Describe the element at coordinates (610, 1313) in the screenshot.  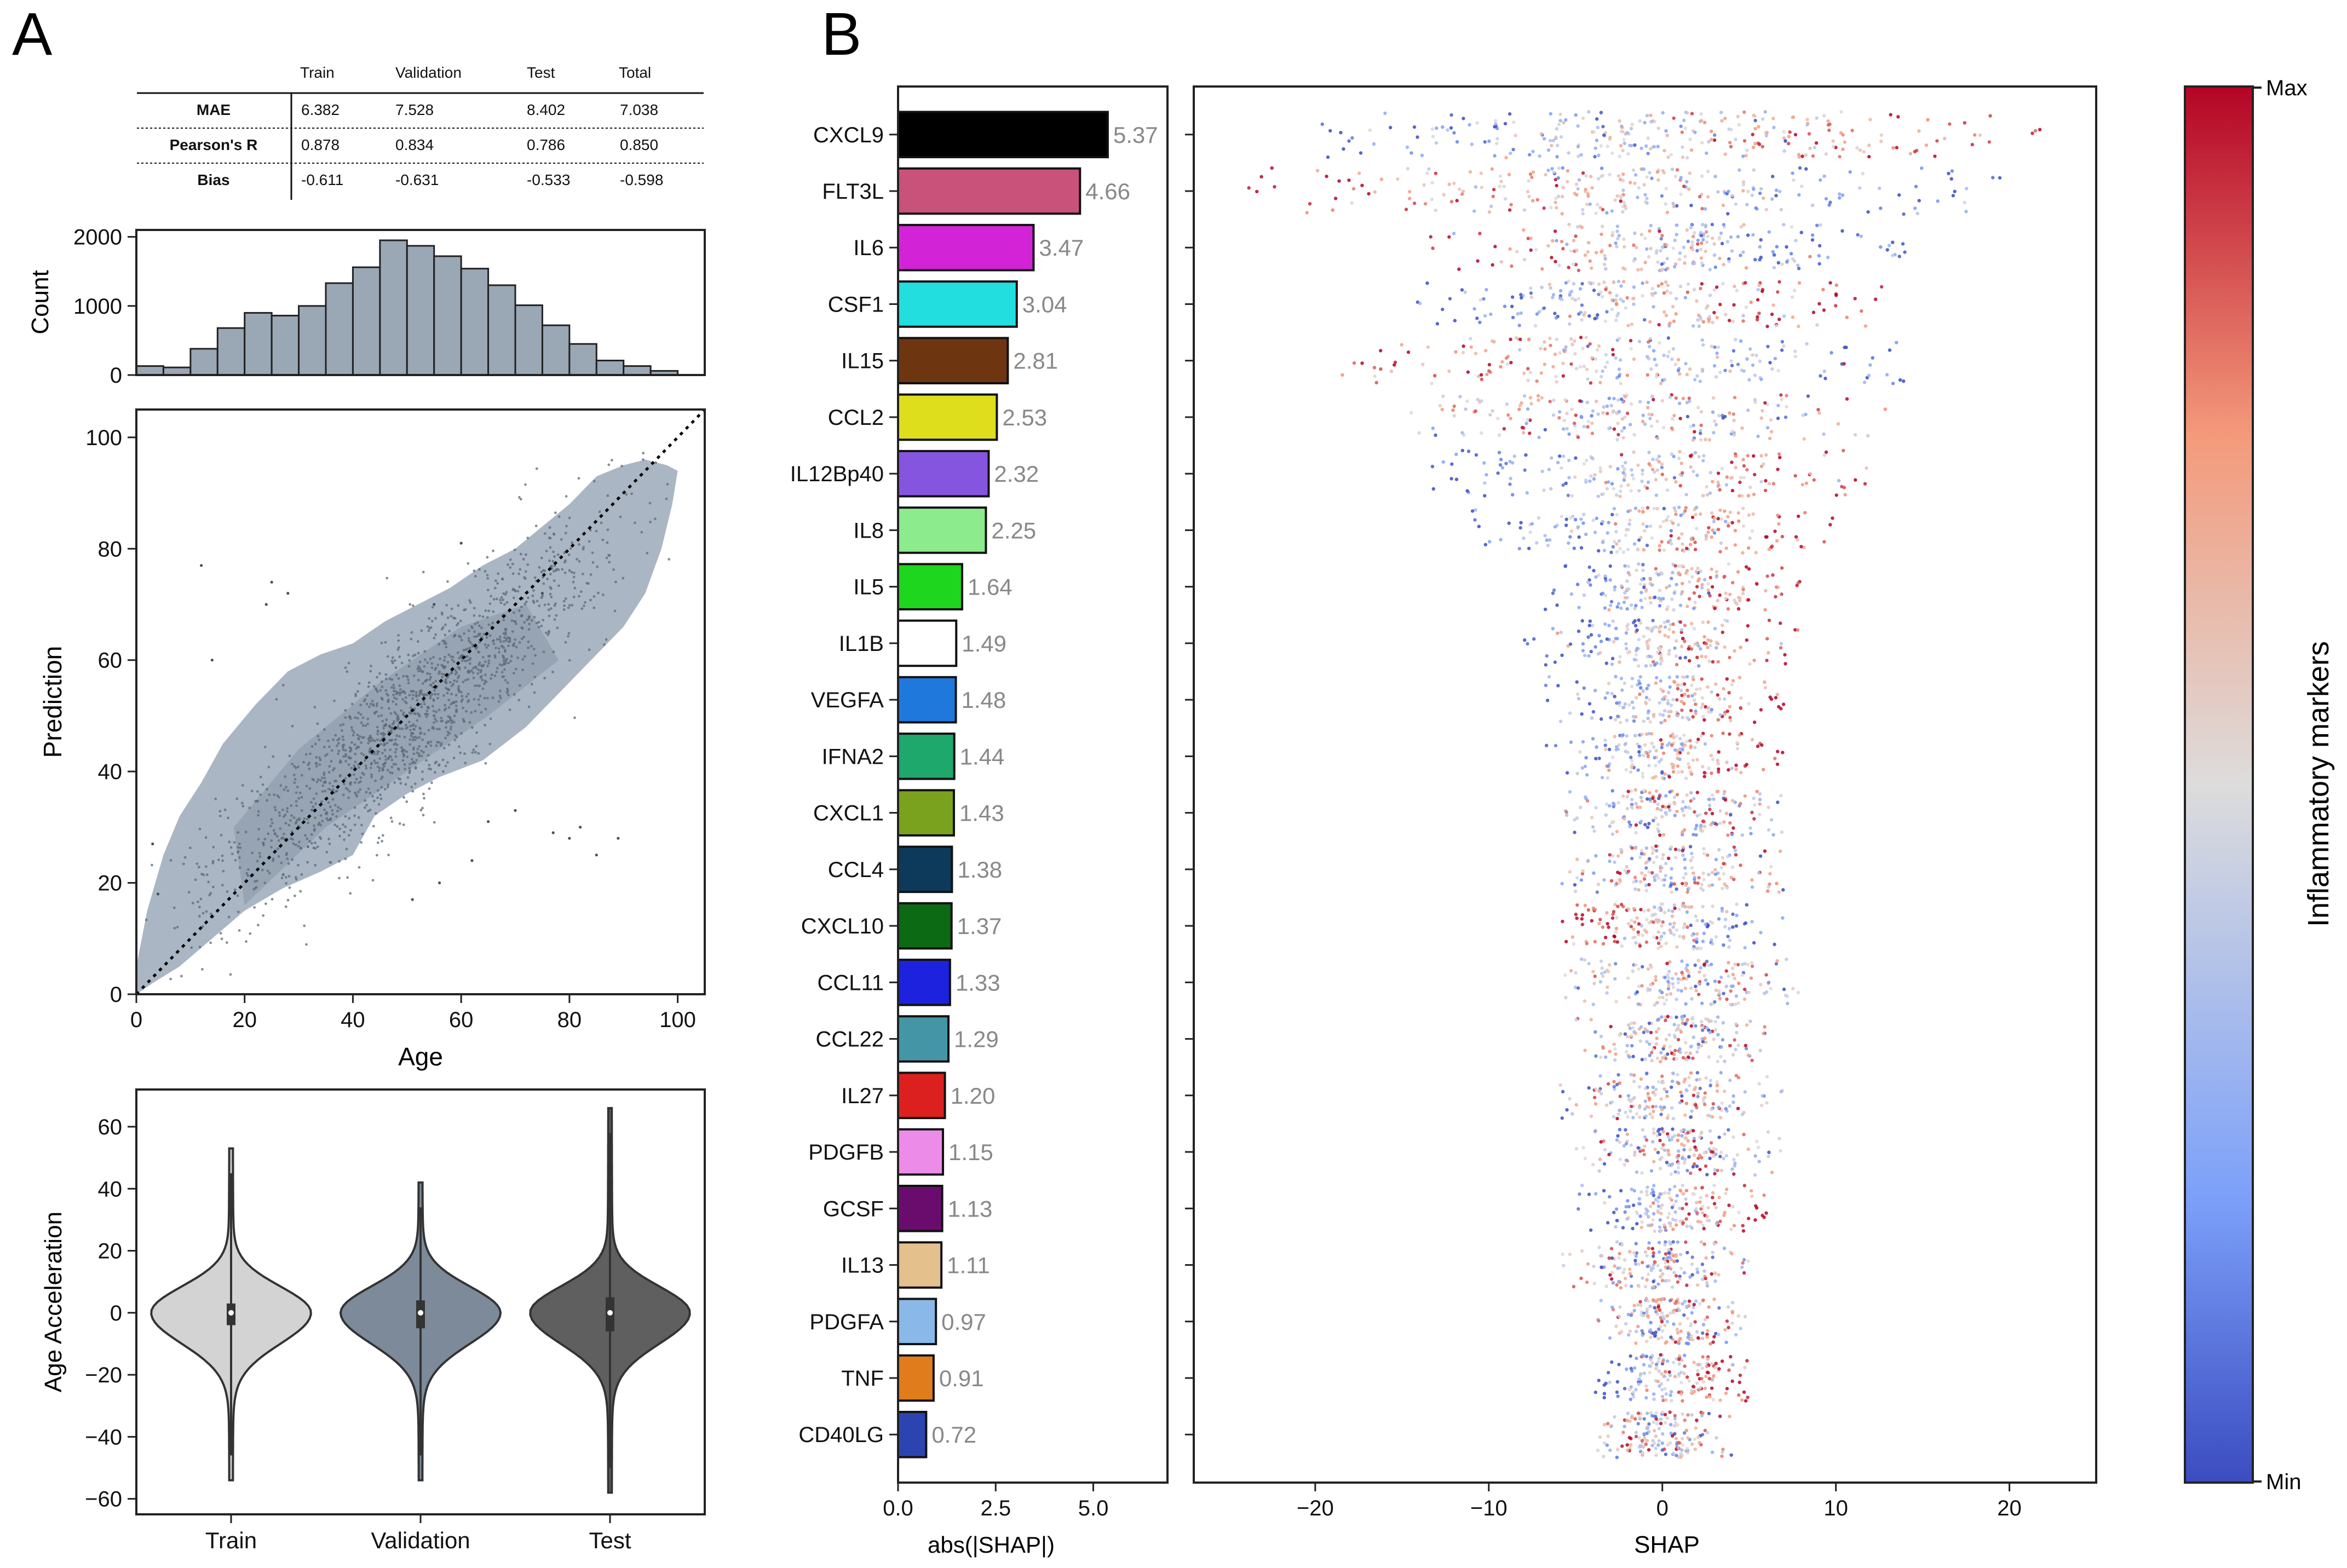
I see `violin-median` at that location.